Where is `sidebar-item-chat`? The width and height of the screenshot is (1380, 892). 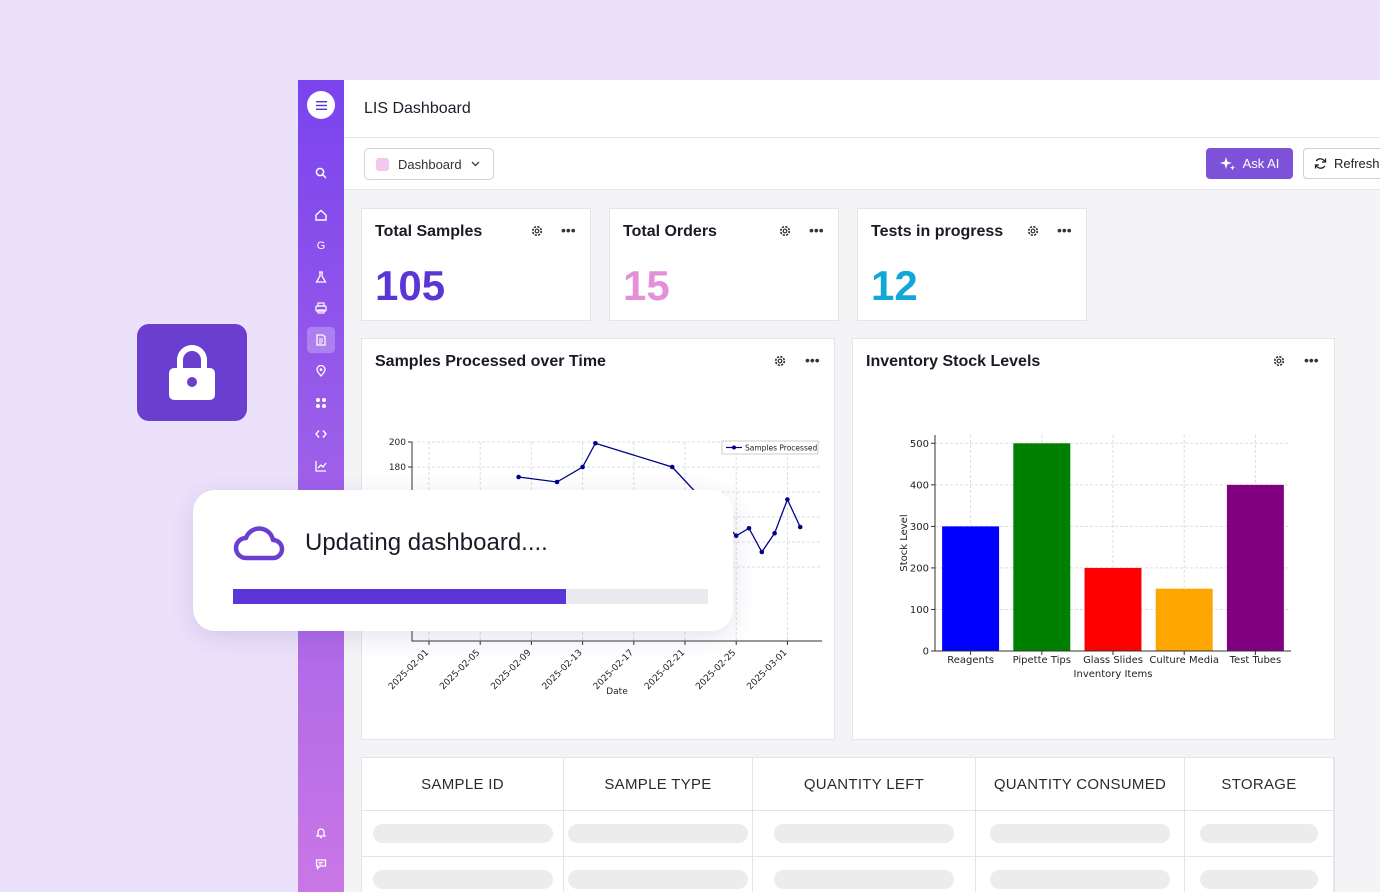
sidebar-item-chat is located at coordinates (321, 864).